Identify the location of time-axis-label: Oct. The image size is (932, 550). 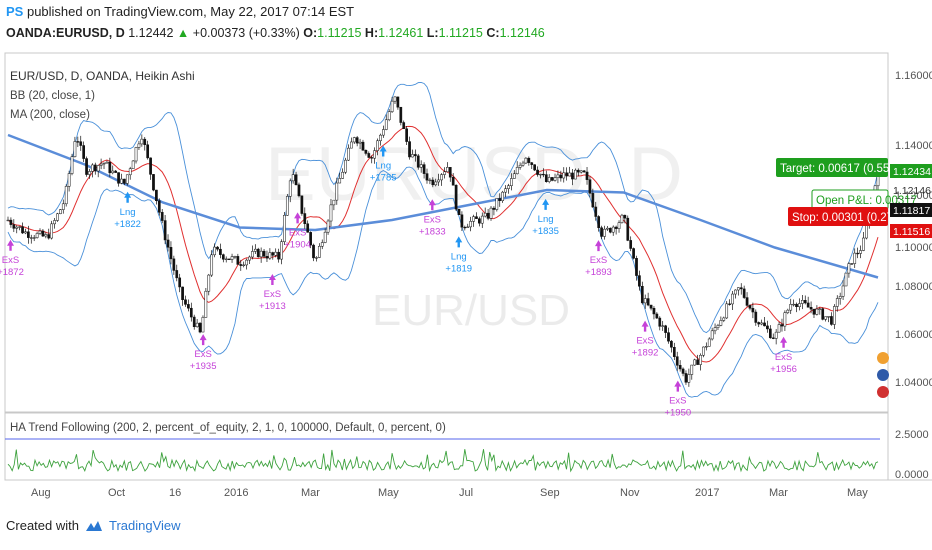
(116, 493).